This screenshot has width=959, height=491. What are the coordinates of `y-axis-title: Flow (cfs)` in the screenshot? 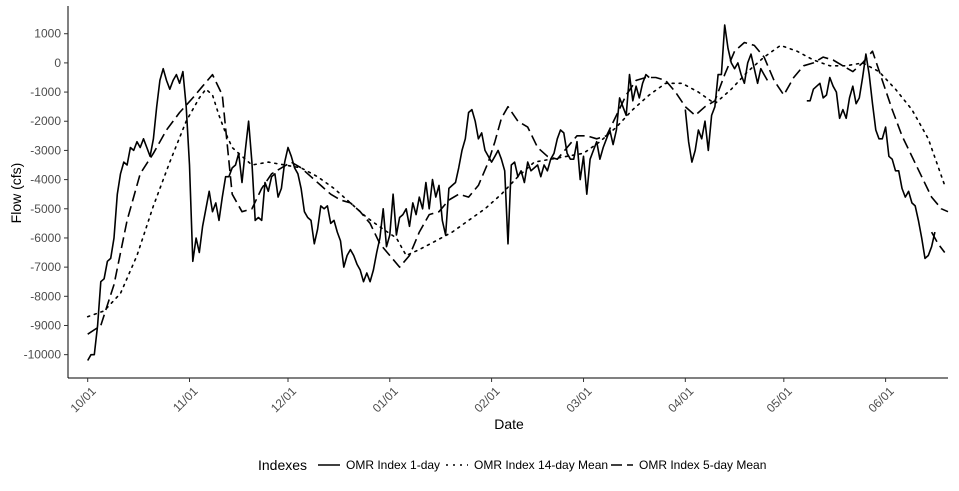 It's located at (16, 193).